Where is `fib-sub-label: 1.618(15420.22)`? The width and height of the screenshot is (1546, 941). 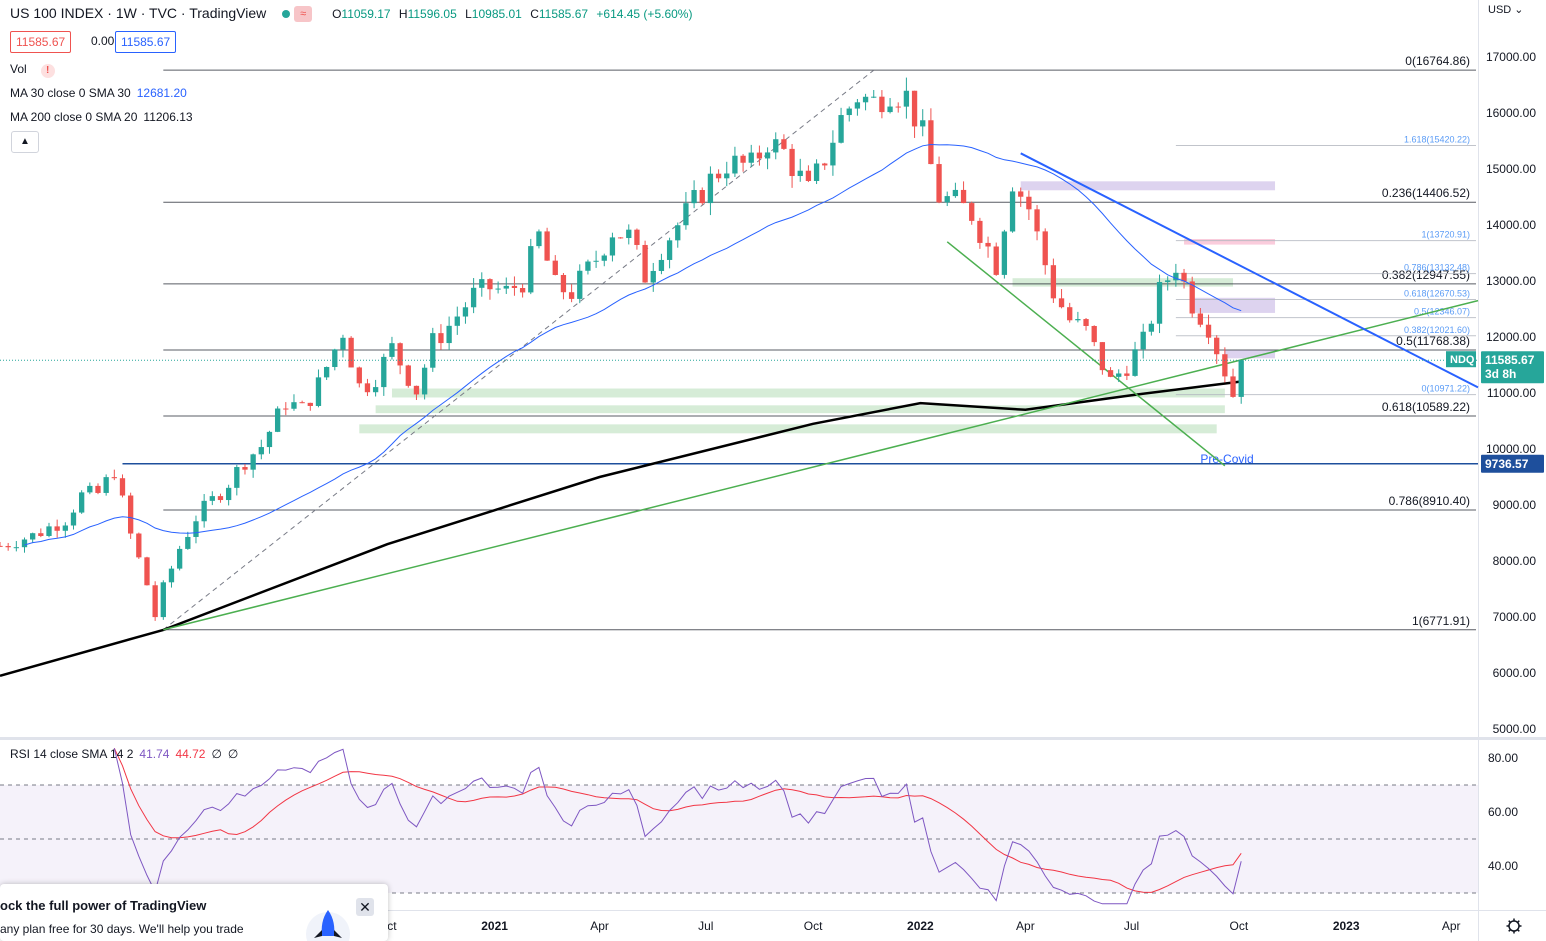 fib-sub-label: 1.618(15420.22) is located at coordinates (1437, 139).